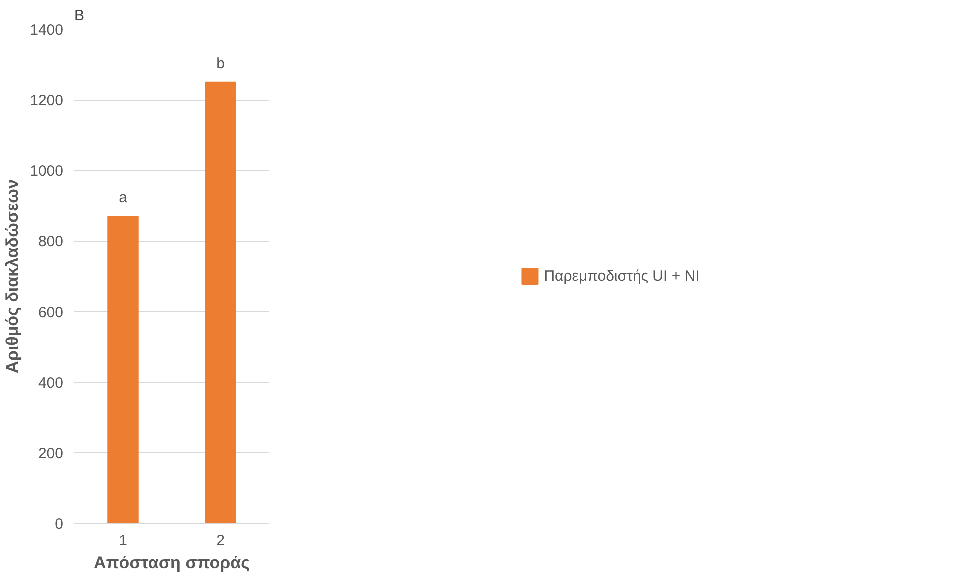 The height and width of the screenshot is (583, 958). I want to click on x-axis-title: Απόσταση σποράς, so click(172, 563).